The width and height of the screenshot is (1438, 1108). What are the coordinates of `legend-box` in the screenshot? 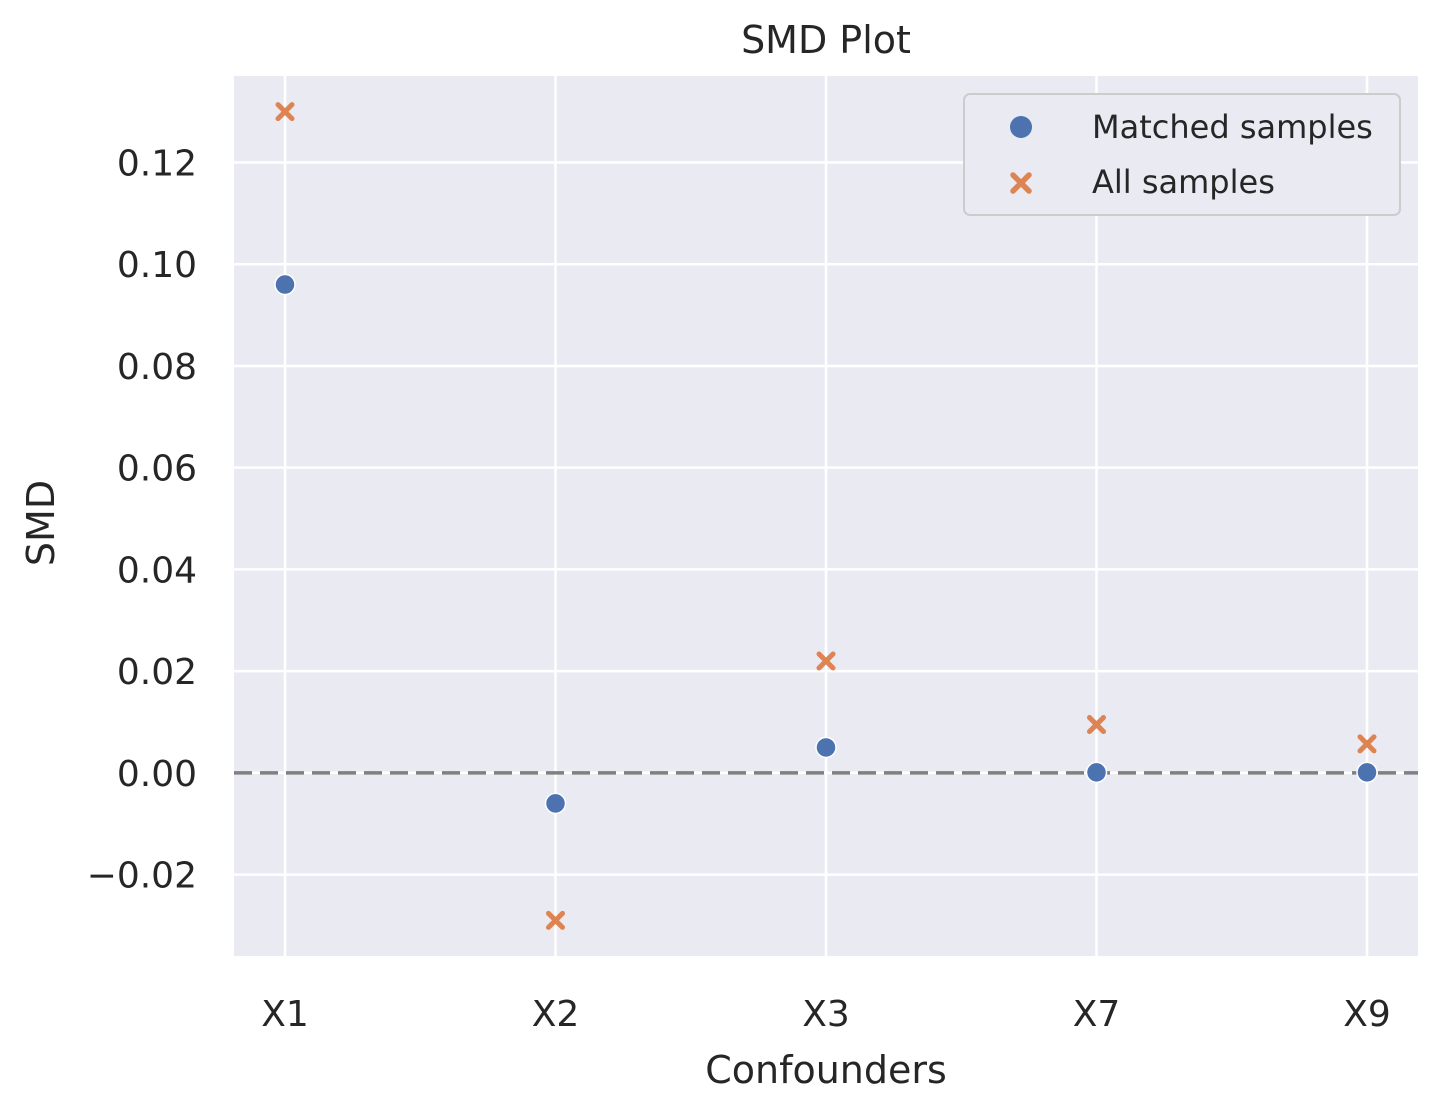 It's located at (1182, 154).